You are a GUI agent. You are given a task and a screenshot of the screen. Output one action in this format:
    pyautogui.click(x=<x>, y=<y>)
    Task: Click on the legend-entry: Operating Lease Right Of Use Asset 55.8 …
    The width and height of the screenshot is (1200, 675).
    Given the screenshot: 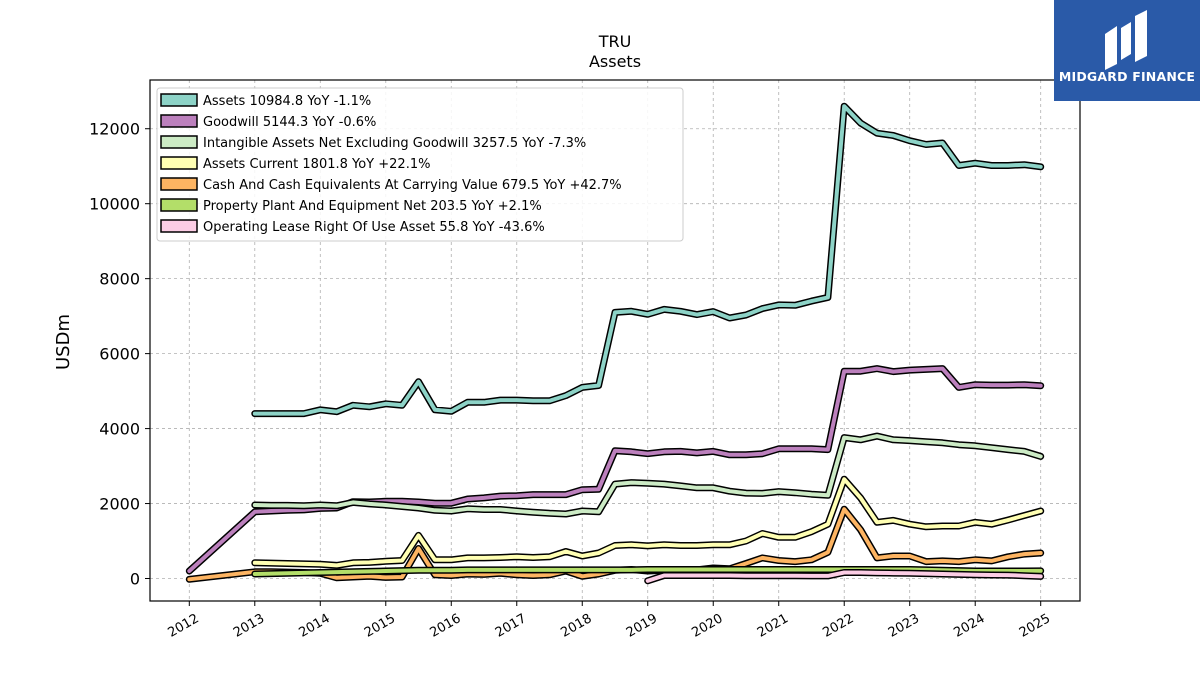 What is the action you would take?
    pyautogui.click(x=374, y=227)
    